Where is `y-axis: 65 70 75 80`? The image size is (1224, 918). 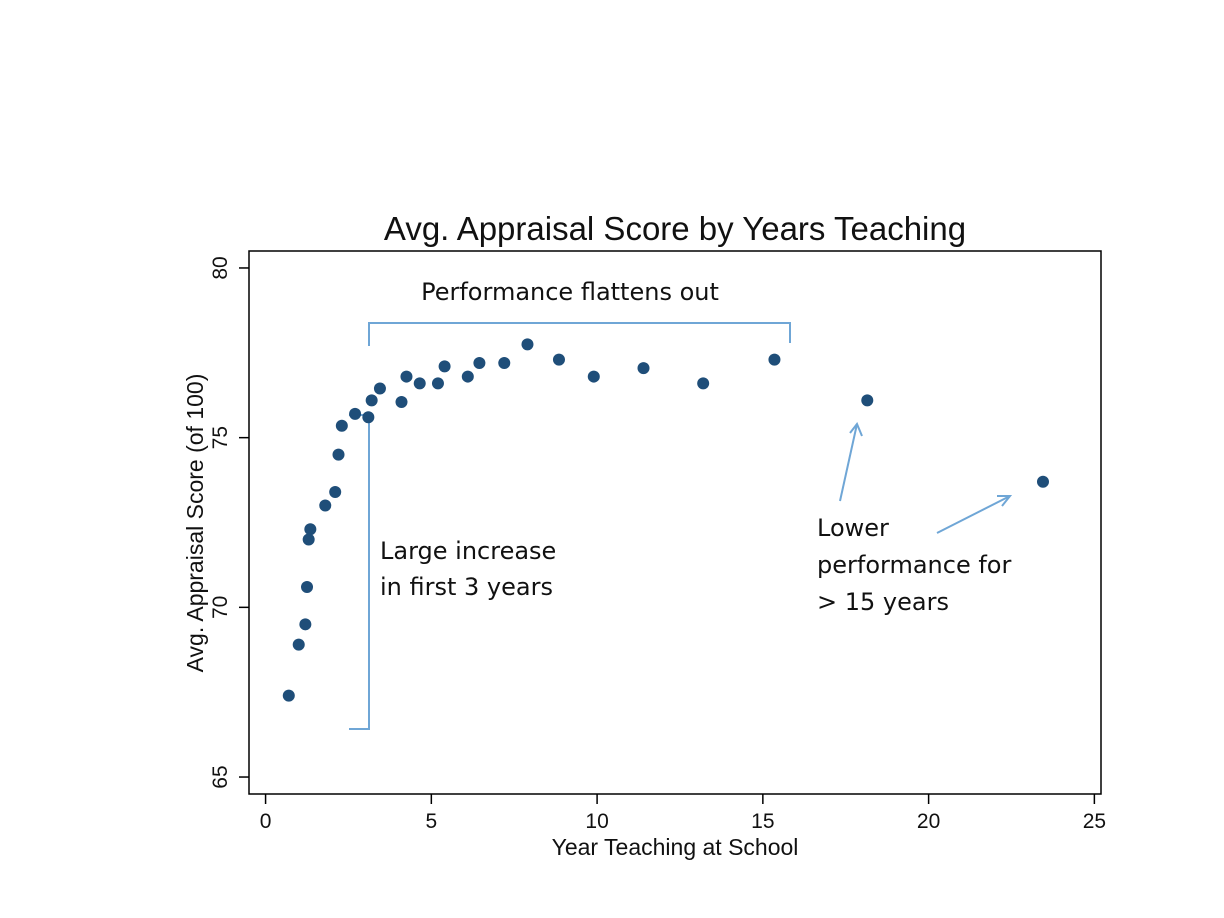 y-axis: 65 70 75 80 is located at coordinates (229, 522).